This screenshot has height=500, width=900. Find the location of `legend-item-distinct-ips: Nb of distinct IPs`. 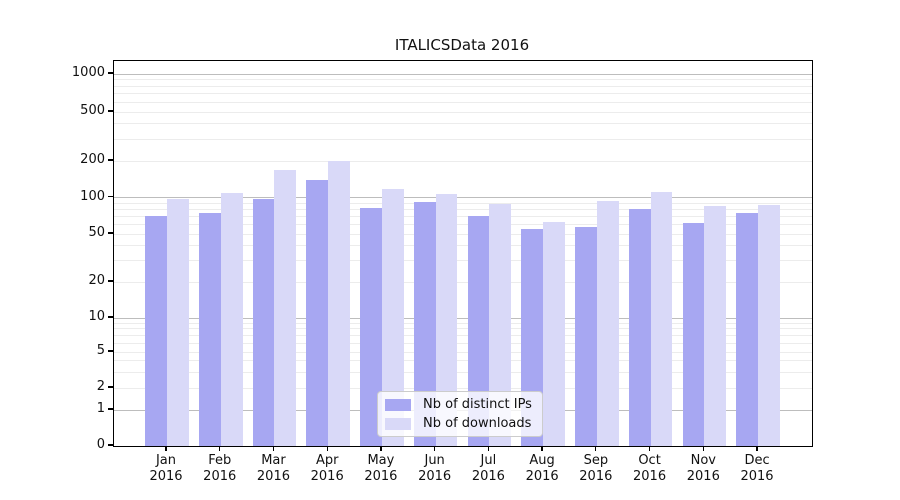

legend-item-distinct-ips: Nb of distinct IPs is located at coordinates (460, 404).